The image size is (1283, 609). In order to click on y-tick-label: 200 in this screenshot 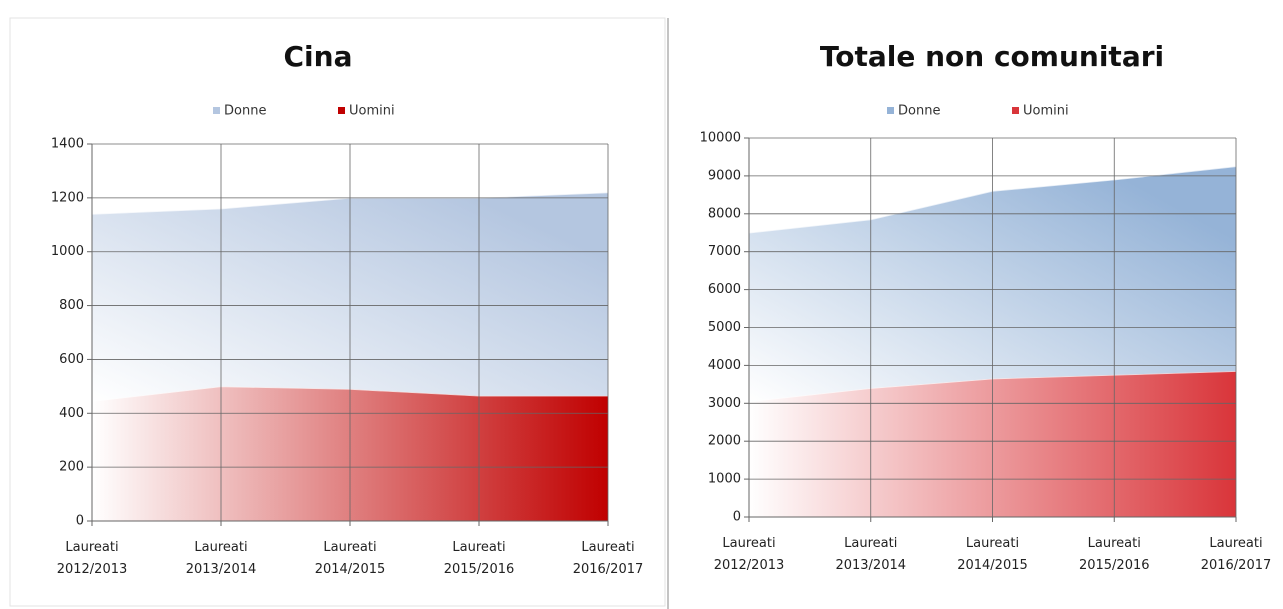, I will do `click(71, 467)`.